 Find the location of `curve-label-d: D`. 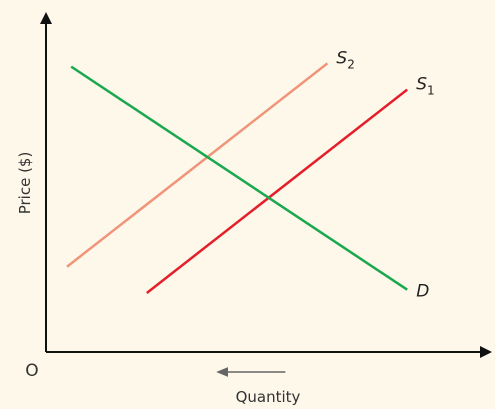

curve-label-d: D is located at coordinates (422, 292).